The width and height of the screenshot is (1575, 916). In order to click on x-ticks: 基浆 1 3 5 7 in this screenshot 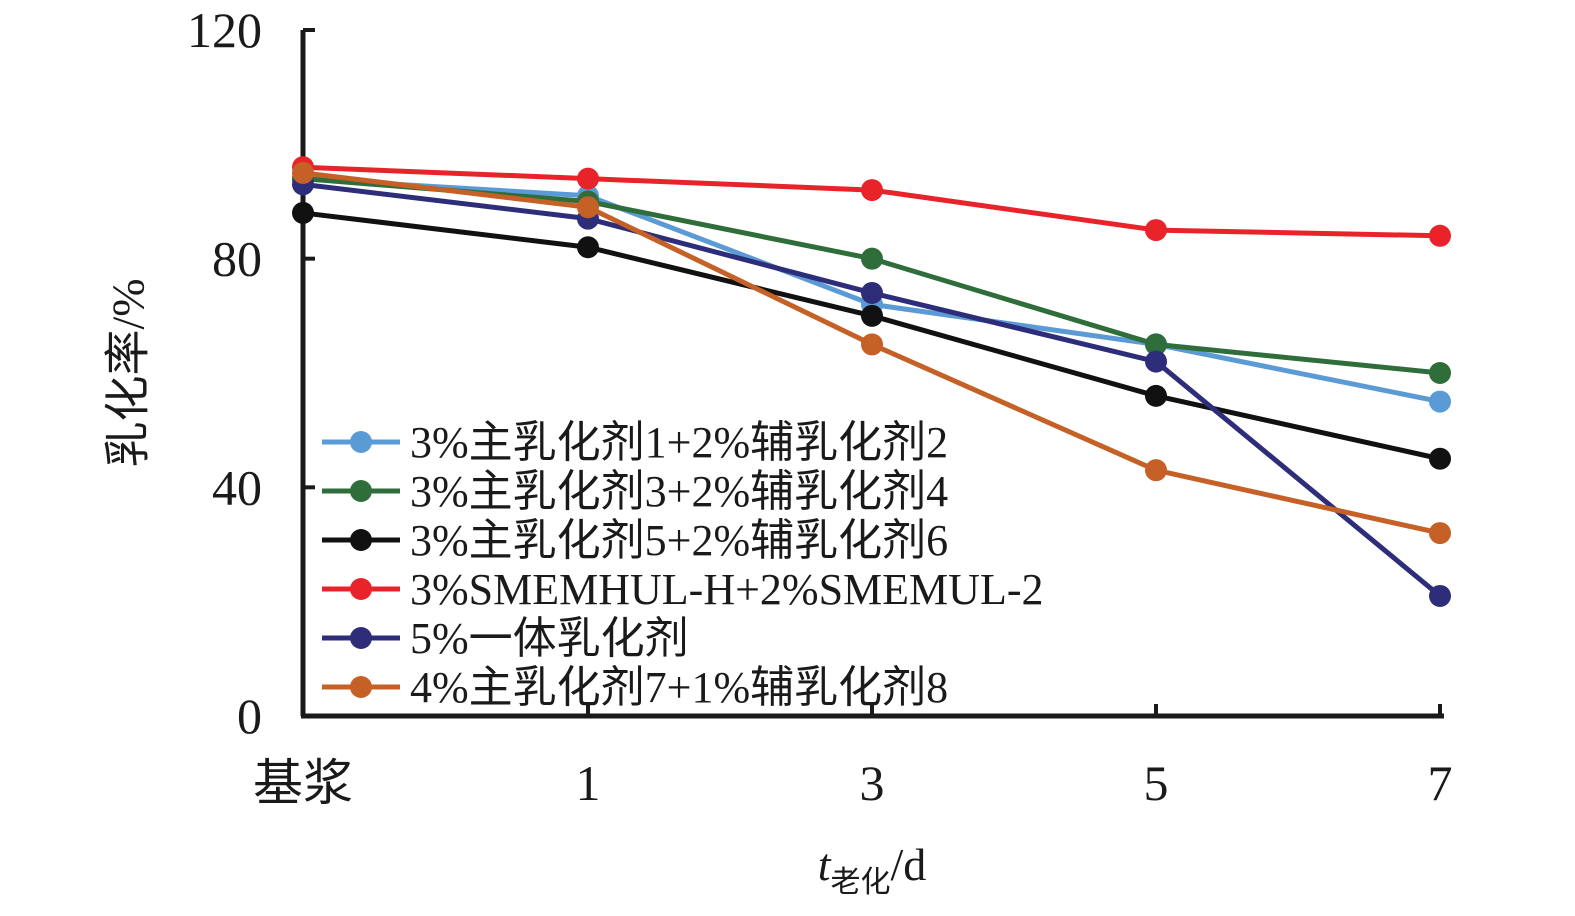, I will do `click(853, 757)`.